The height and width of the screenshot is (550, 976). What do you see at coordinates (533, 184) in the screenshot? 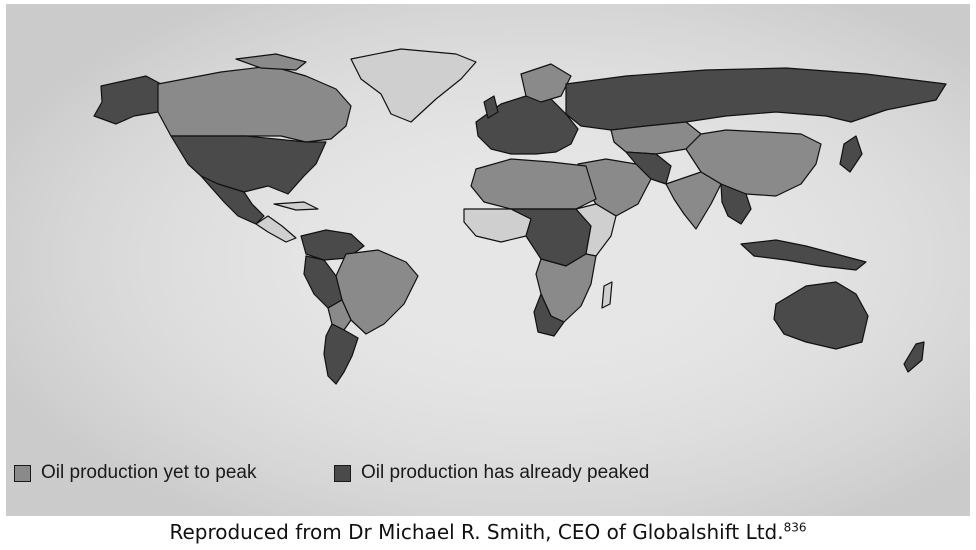
I see `region-north-africa` at bounding box center [533, 184].